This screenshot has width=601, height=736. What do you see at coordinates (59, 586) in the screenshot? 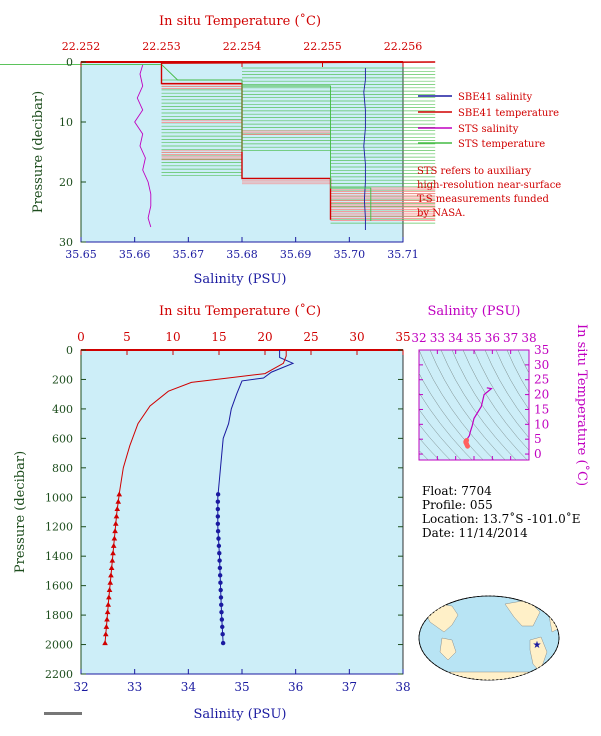
I see `main-left-tick-label: 1600` at bounding box center [59, 586].